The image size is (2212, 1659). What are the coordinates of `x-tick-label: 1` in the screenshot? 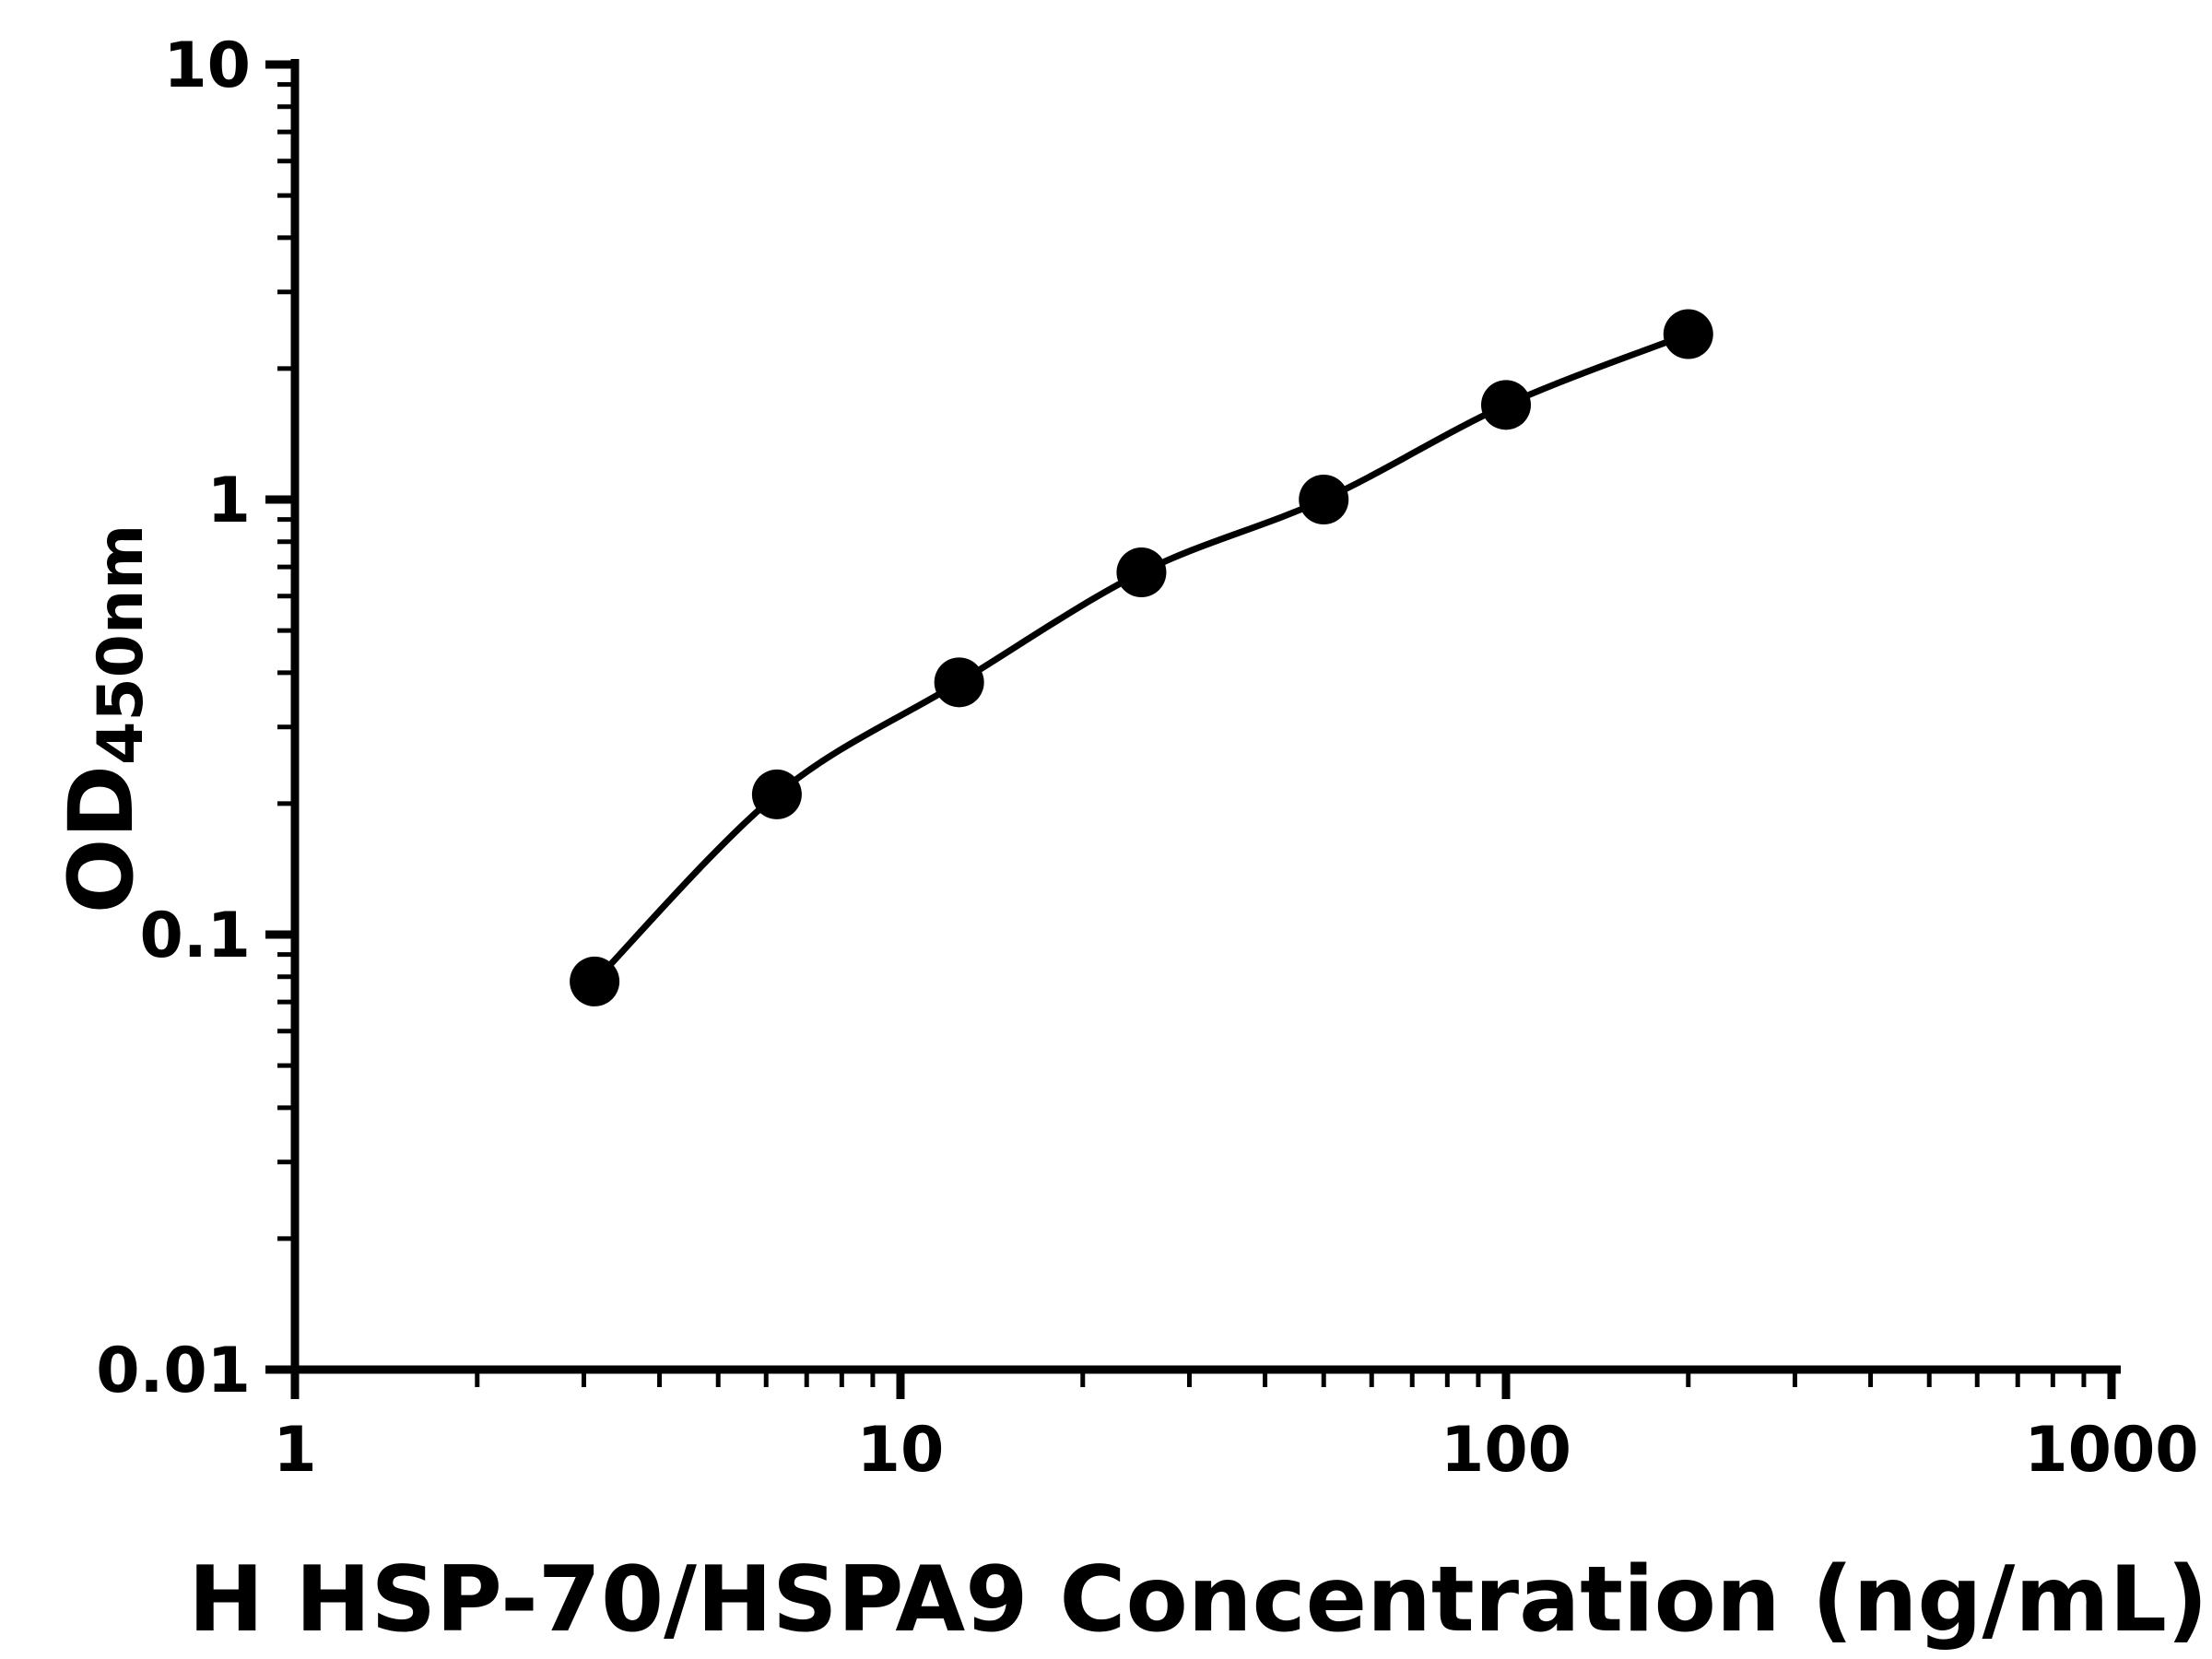 It's located at (294, 1450).